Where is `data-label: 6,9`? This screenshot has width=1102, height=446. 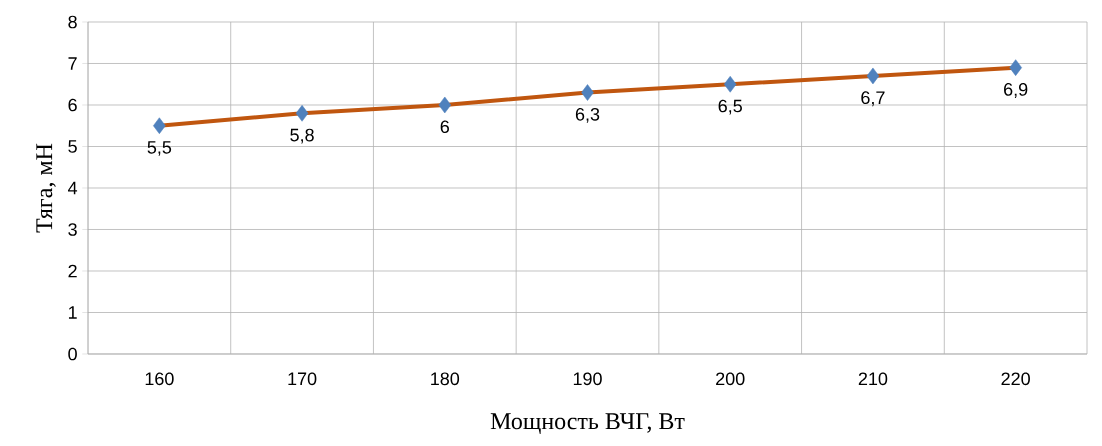
data-label: 6,9 is located at coordinates (1016, 90).